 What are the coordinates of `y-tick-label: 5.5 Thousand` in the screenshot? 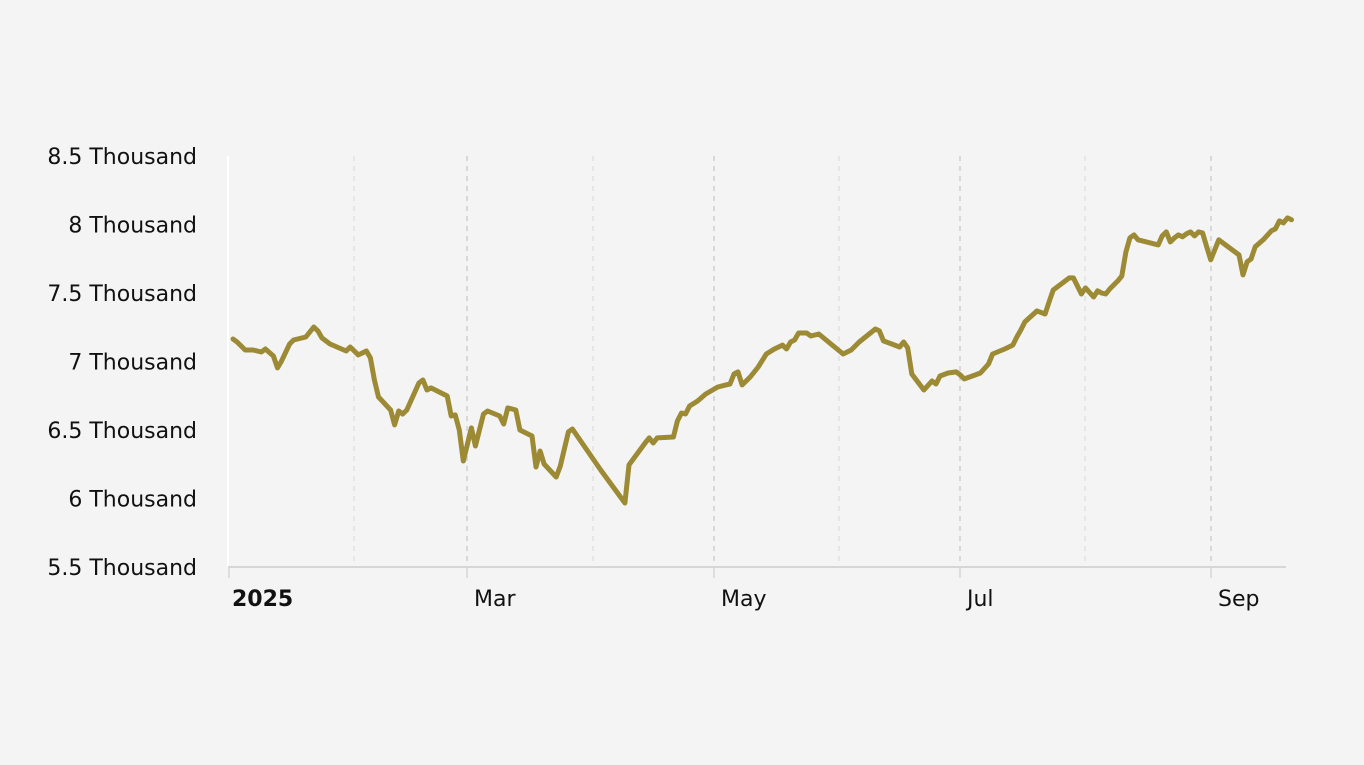 It's located at (122, 568).